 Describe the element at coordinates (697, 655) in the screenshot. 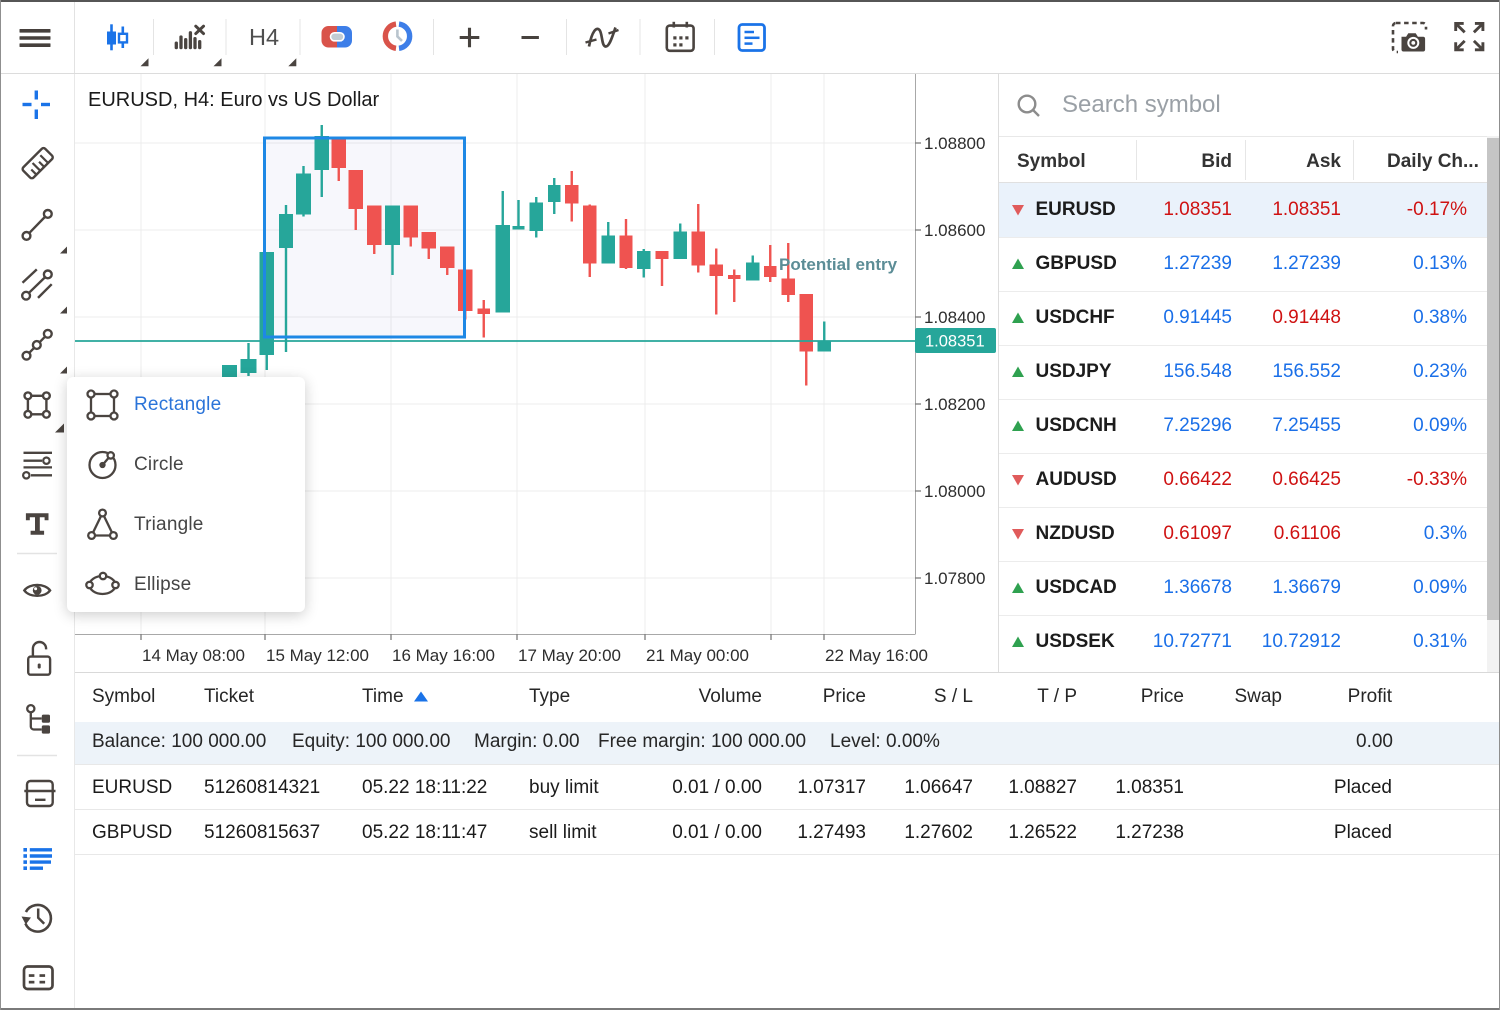

I see `svg-text: 21 May 00:00` at that location.